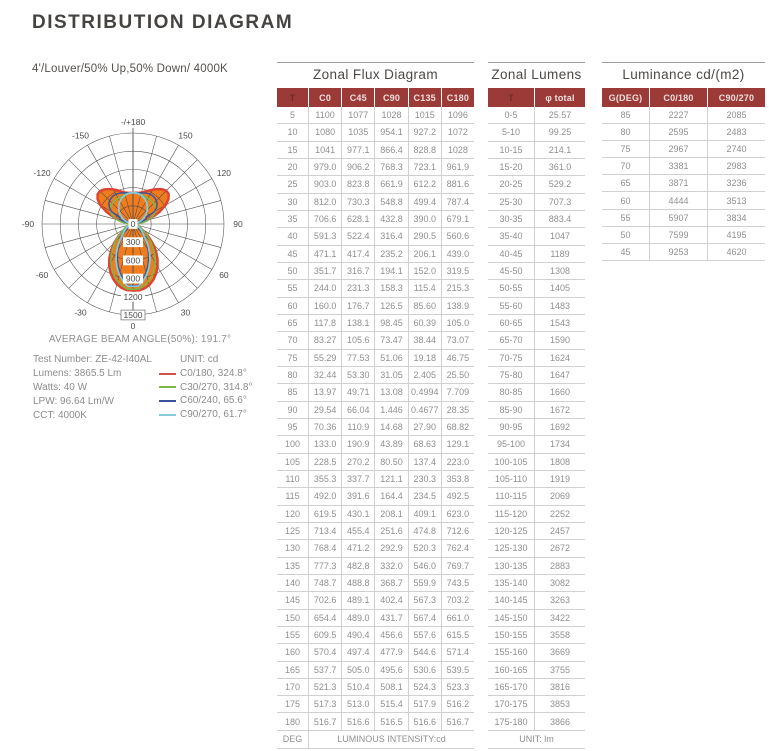 Image resolution: width=769 pixels, height=751 pixels. What do you see at coordinates (457, 531) in the screenshot?
I see `cell: 712.6` at bounding box center [457, 531].